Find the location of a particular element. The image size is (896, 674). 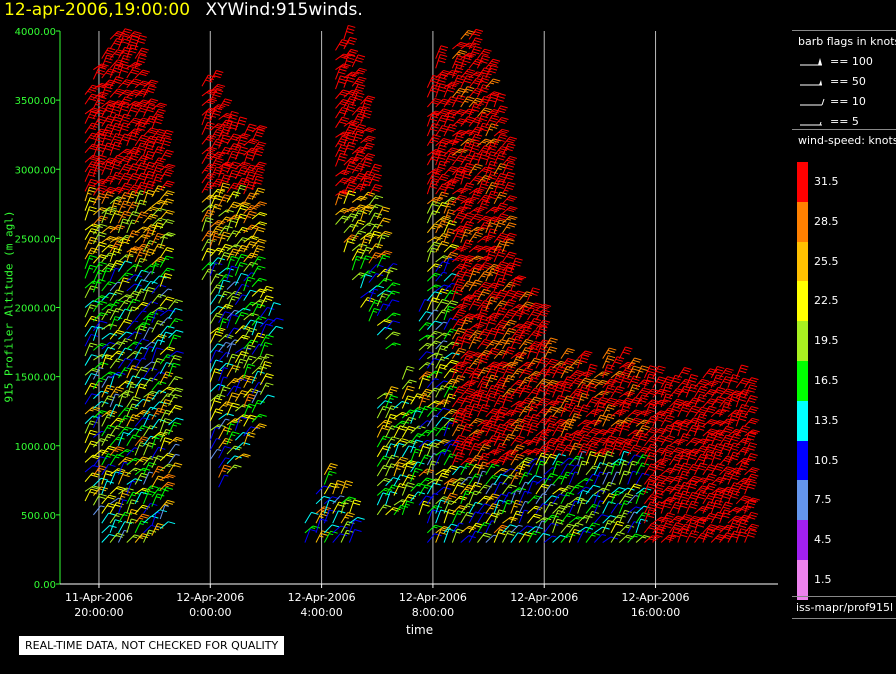

barb-legend-item: == 100 is located at coordinates (847, 62).